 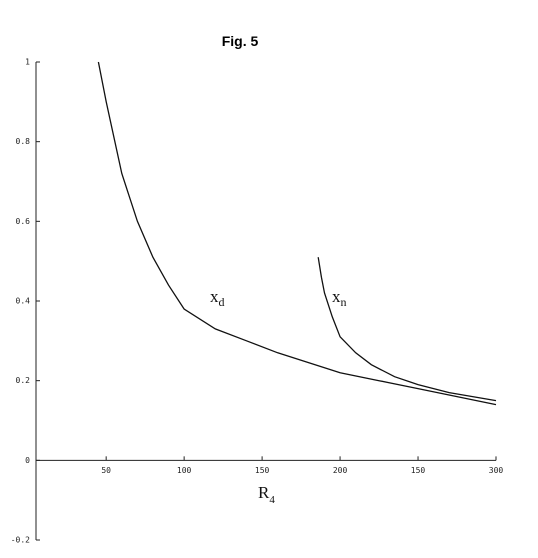 What do you see at coordinates (27, 62) in the screenshot?
I see `y-tick-label: 1` at bounding box center [27, 62].